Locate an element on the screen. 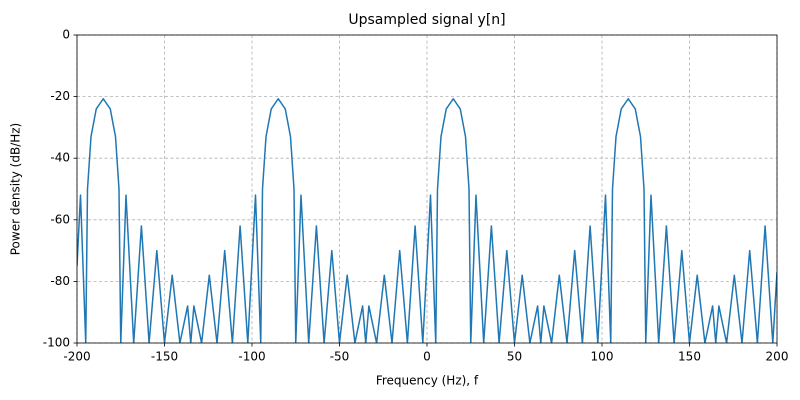  y-tick-label: -60 is located at coordinates (60, 219).